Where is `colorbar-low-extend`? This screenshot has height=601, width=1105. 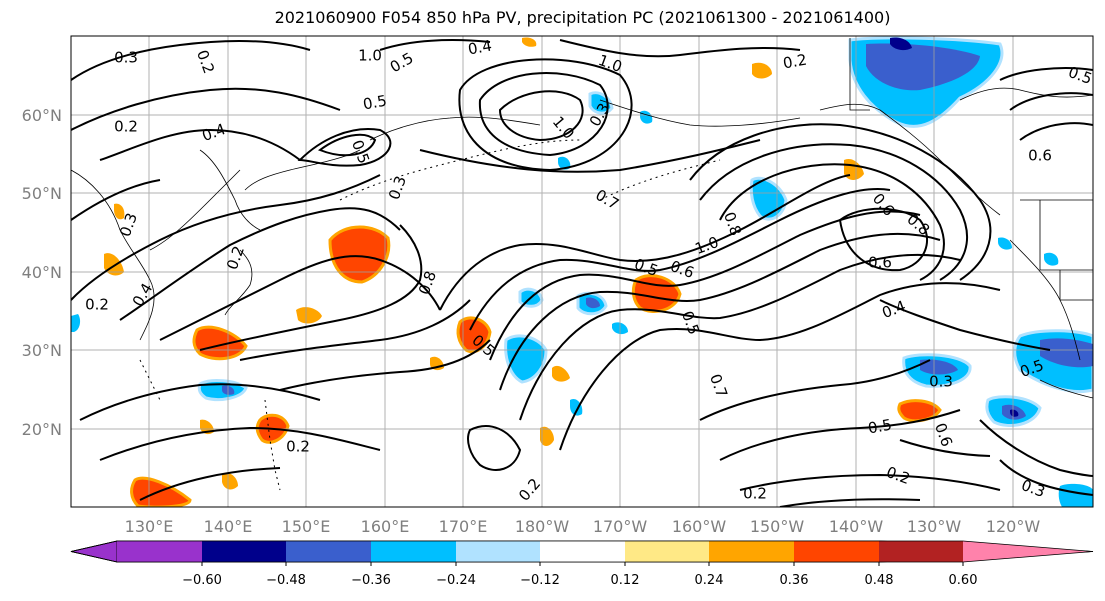
colorbar-low-extend is located at coordinates (94, 551).